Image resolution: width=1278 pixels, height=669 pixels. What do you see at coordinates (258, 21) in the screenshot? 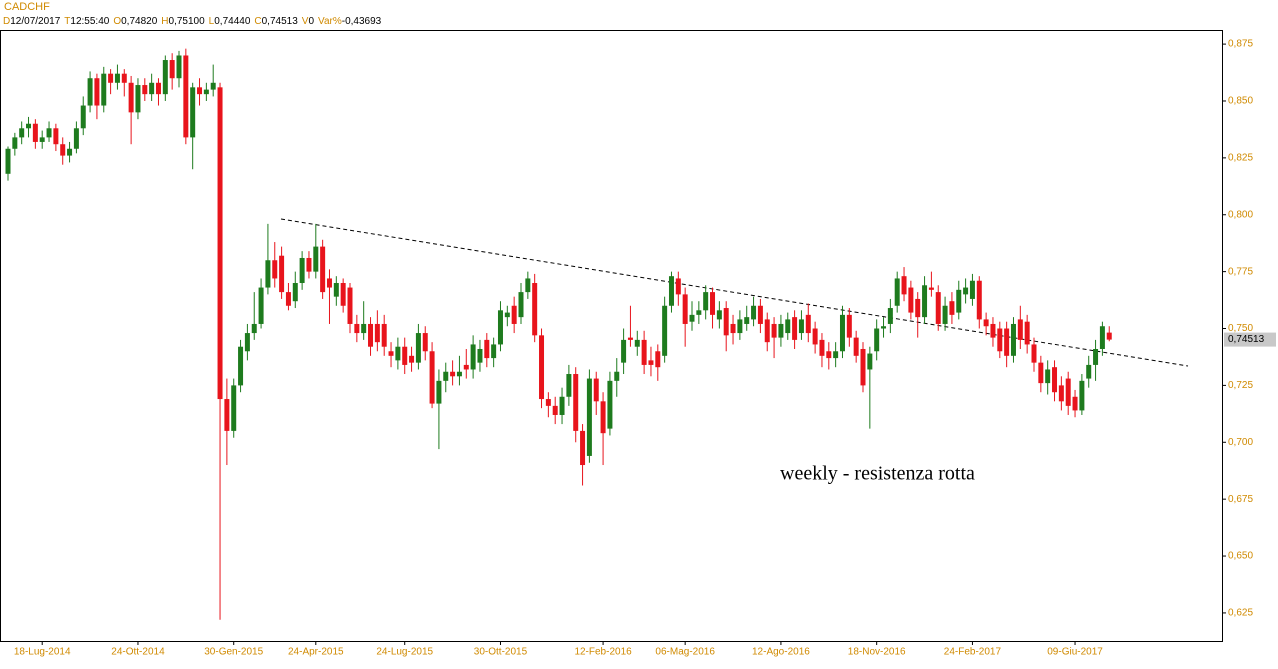
I see `quote-field-label: C` at bounding box center [258, 21].